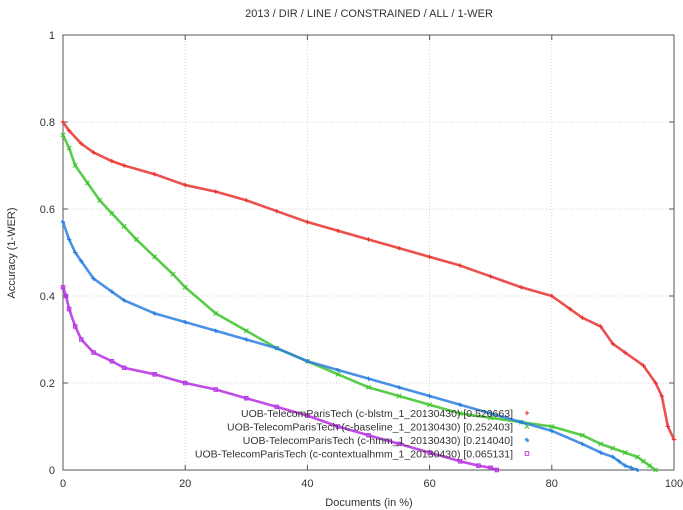  Describe the element at coordinates (12, 252) in the screenshot. I see `y-axis-label: Accuracy (1-WER)` at that location.